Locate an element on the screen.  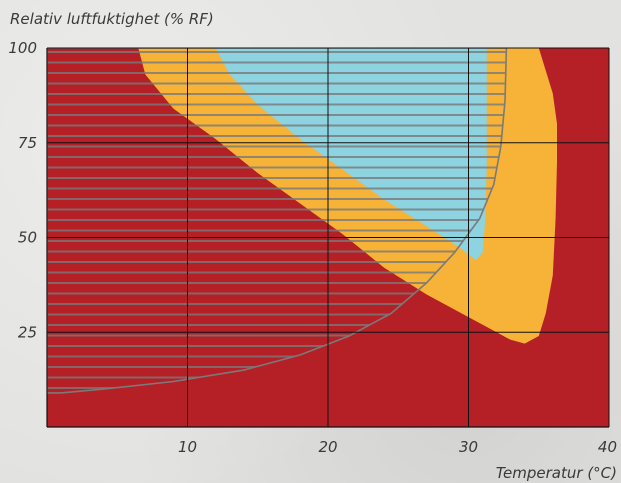
x-tick-label: 10 is located at coordinates (187, 447).